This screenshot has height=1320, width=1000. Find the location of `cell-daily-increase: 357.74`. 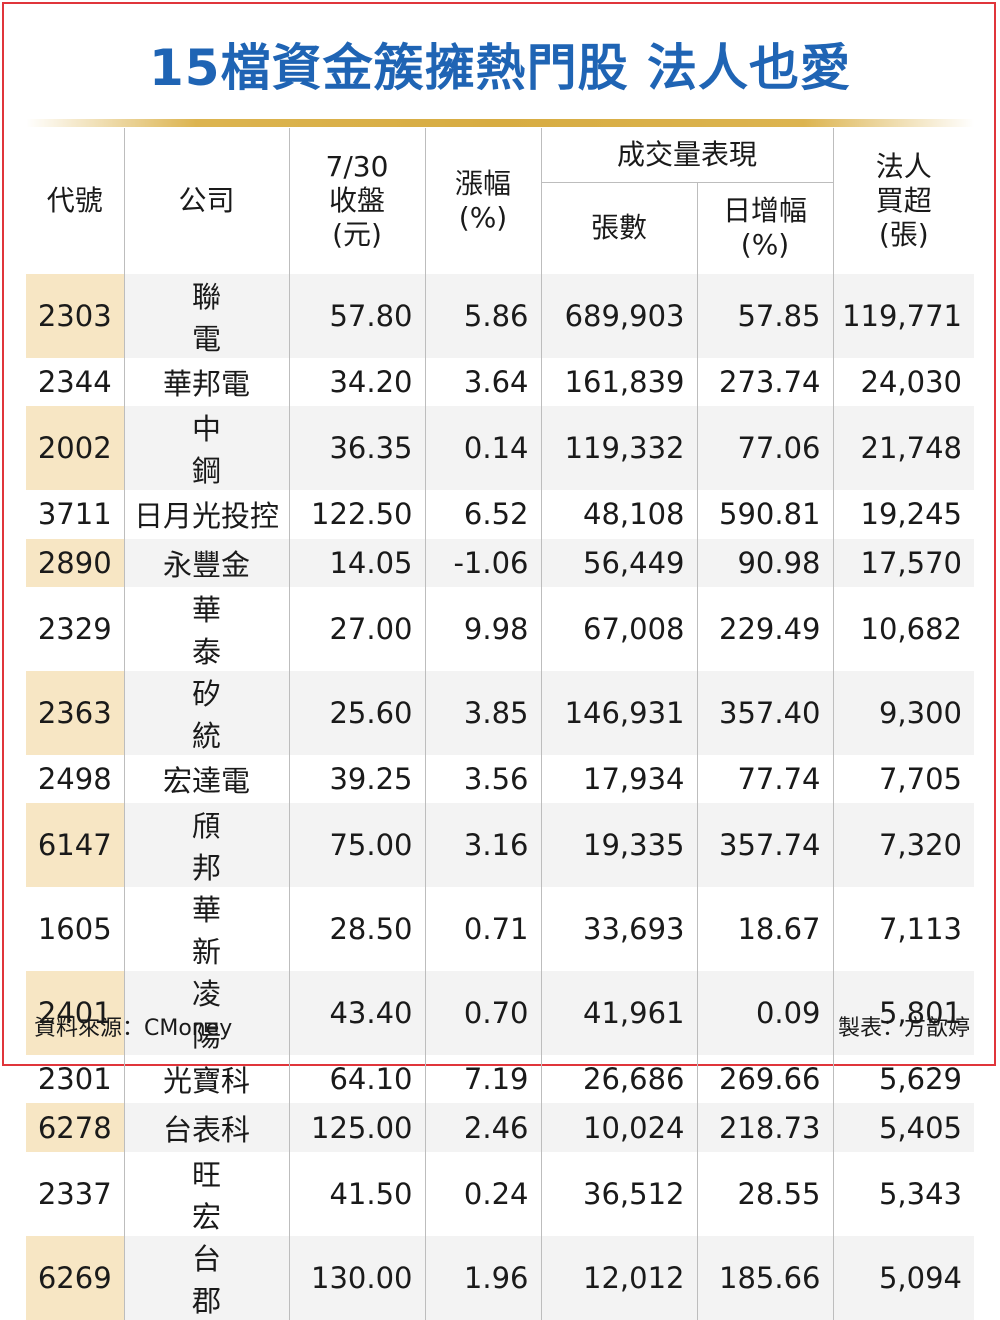

cell-daily-increase: 357.74 is located at coordinates (765, 845).